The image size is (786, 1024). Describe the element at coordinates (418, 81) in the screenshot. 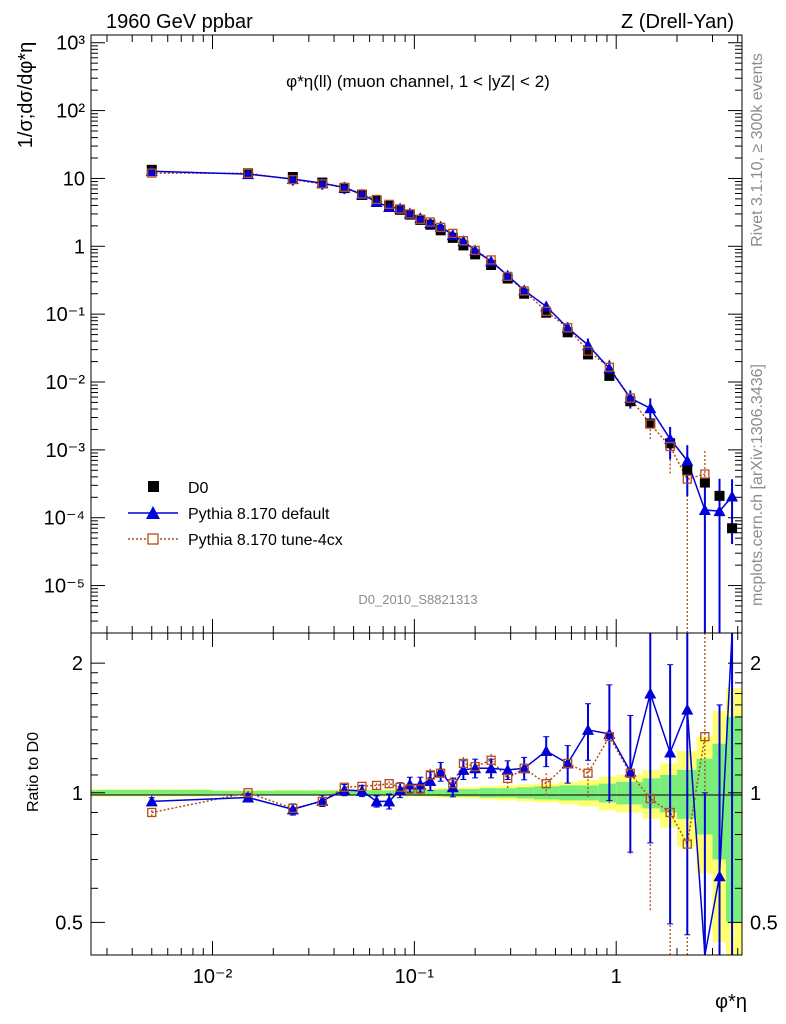

I see `main-plot-title: φ*η(ll) (muon channel, 1 < |yZ| < 2)` at that location.